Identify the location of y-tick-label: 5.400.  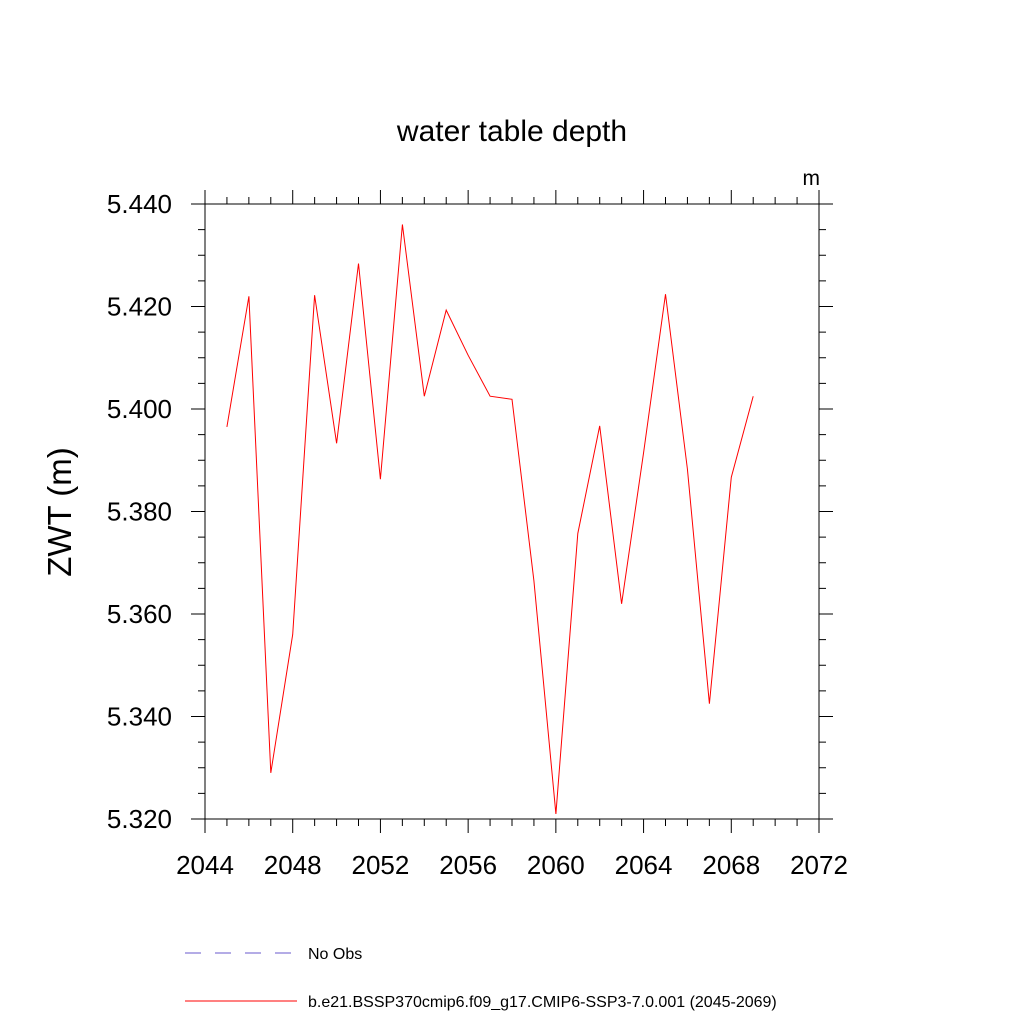
(139, 409).